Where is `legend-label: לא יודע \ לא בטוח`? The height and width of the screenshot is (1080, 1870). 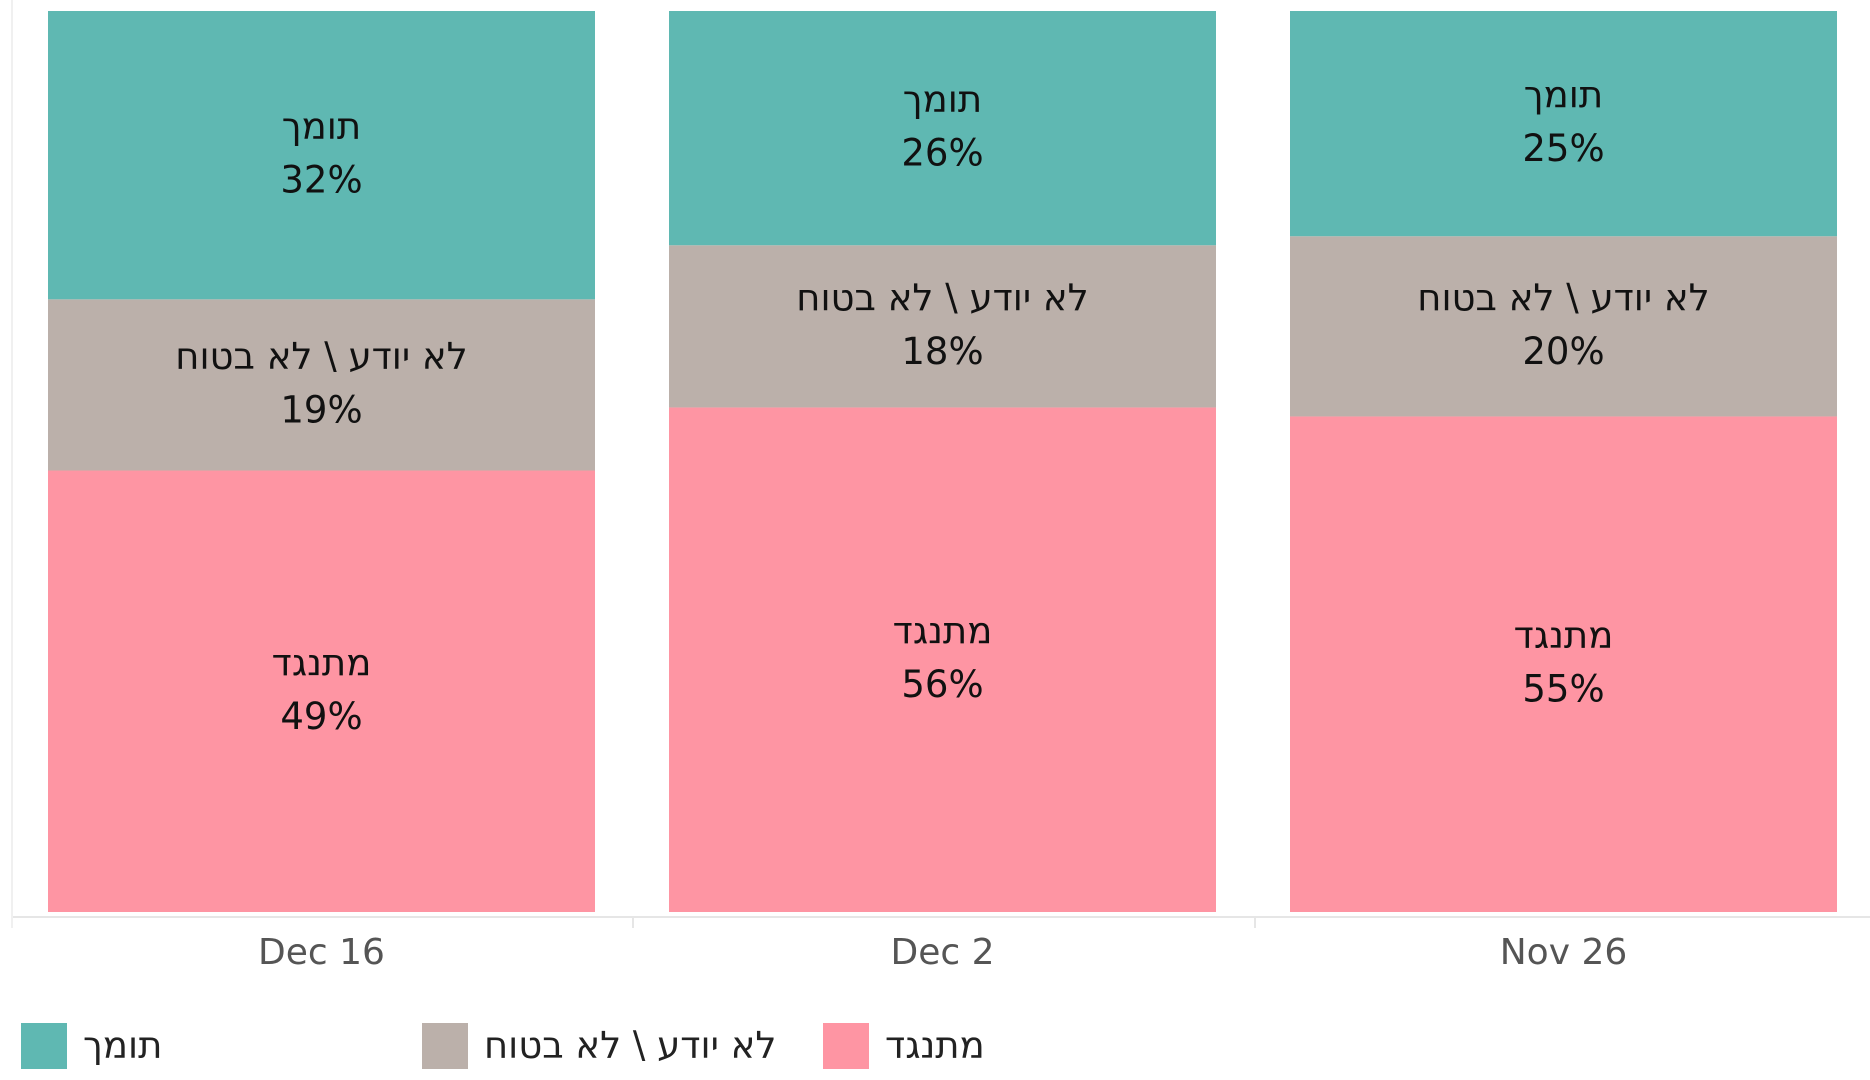
legend-label: לא יודע \ לא בטוח is located at coordinates (630, 1045).